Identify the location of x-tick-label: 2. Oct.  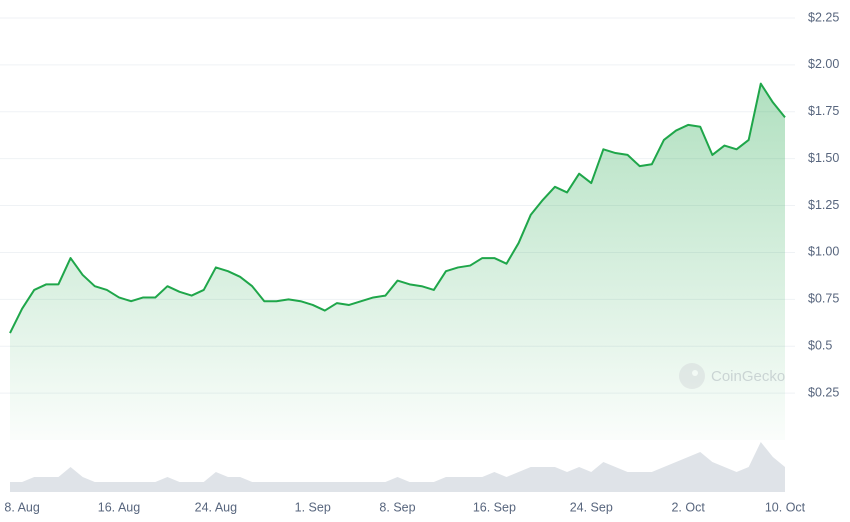
(688, 507).